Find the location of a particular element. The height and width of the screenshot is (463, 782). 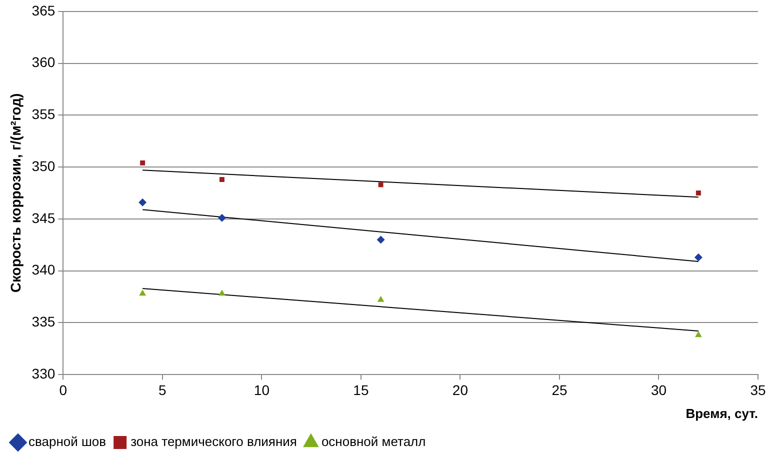

y-tick-label: 335 is located at coordinates (44, 322).